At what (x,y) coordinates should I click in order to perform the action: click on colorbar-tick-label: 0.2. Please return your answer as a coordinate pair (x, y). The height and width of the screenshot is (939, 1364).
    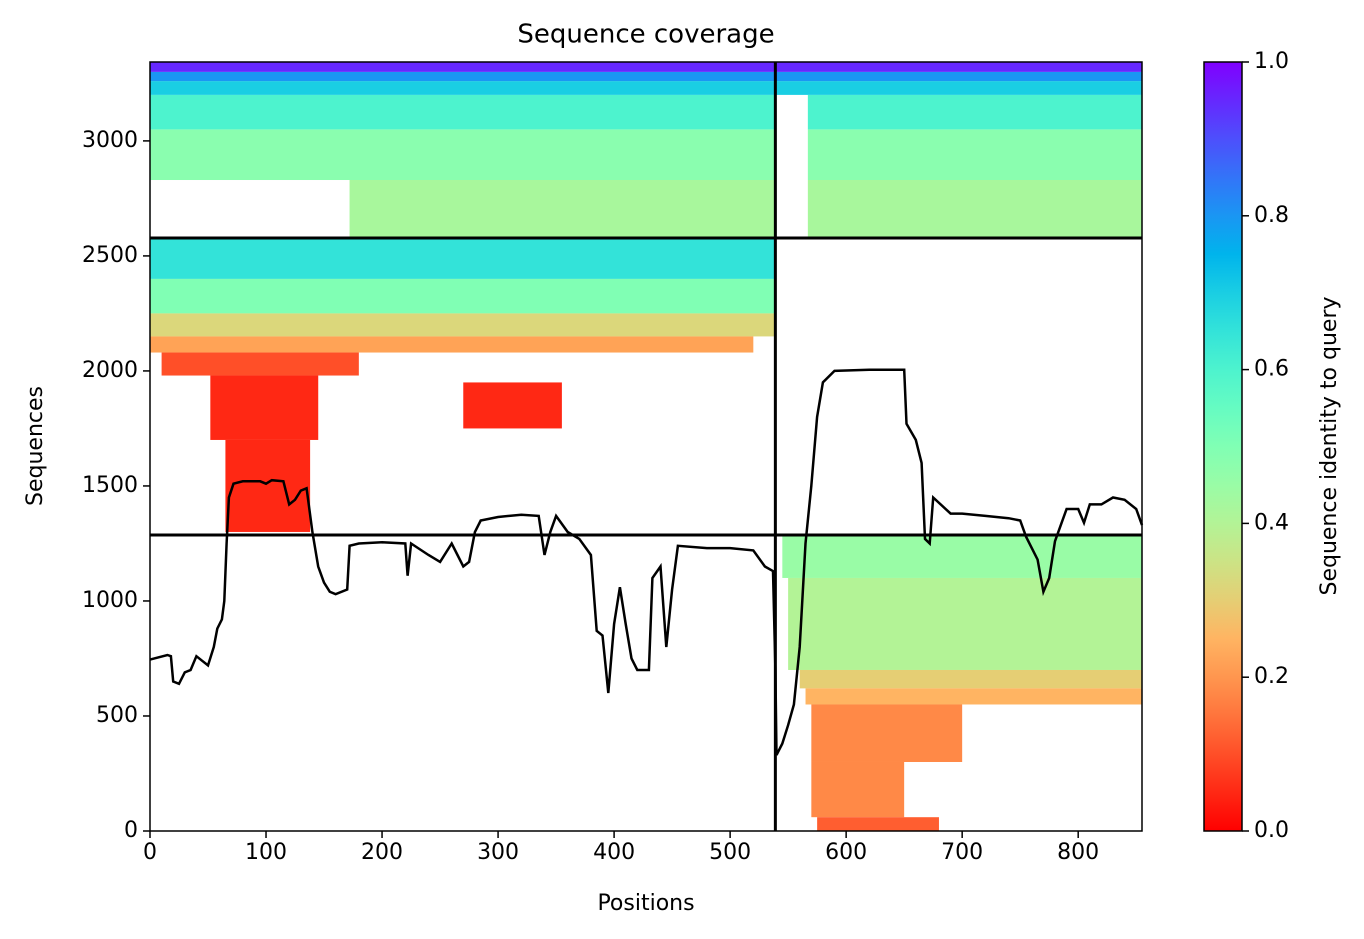
    Looking at the image, I should click on (1271, 676).